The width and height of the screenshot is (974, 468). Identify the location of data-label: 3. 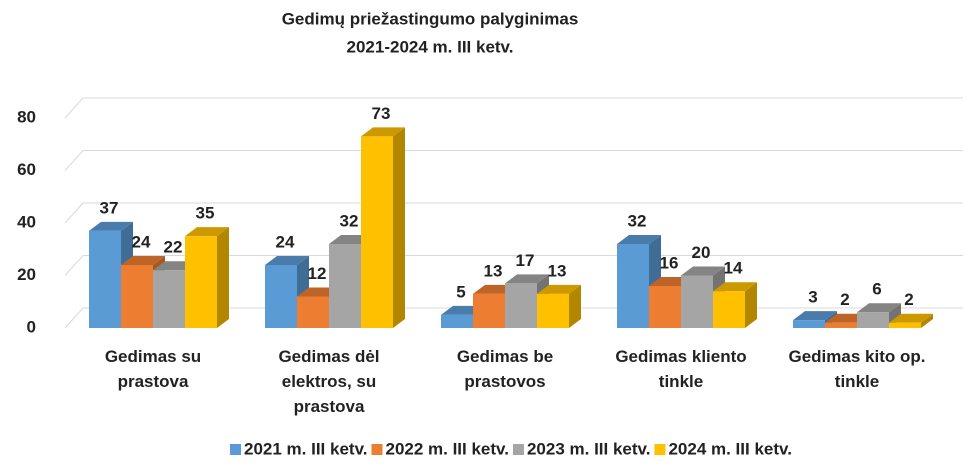
(812, 297).